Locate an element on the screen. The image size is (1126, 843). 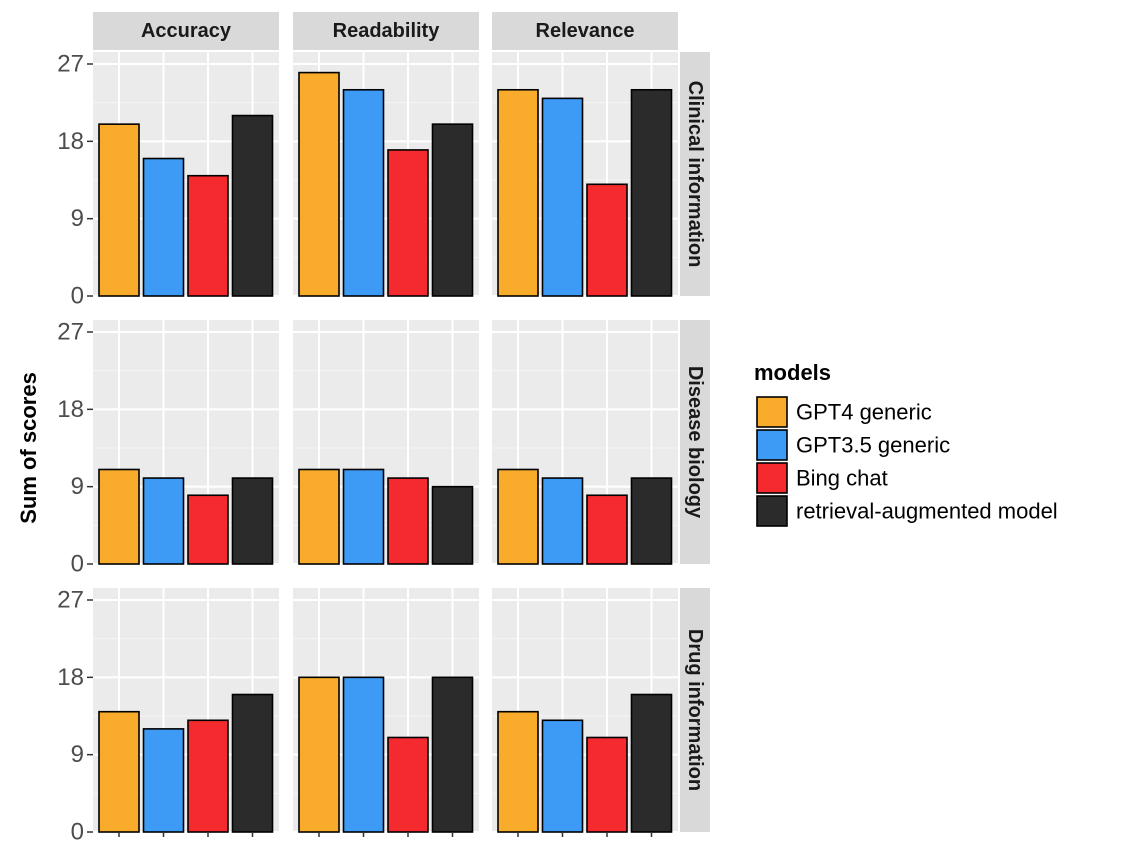
panel-disease-biology-readability is located at coordinates (386, 442).